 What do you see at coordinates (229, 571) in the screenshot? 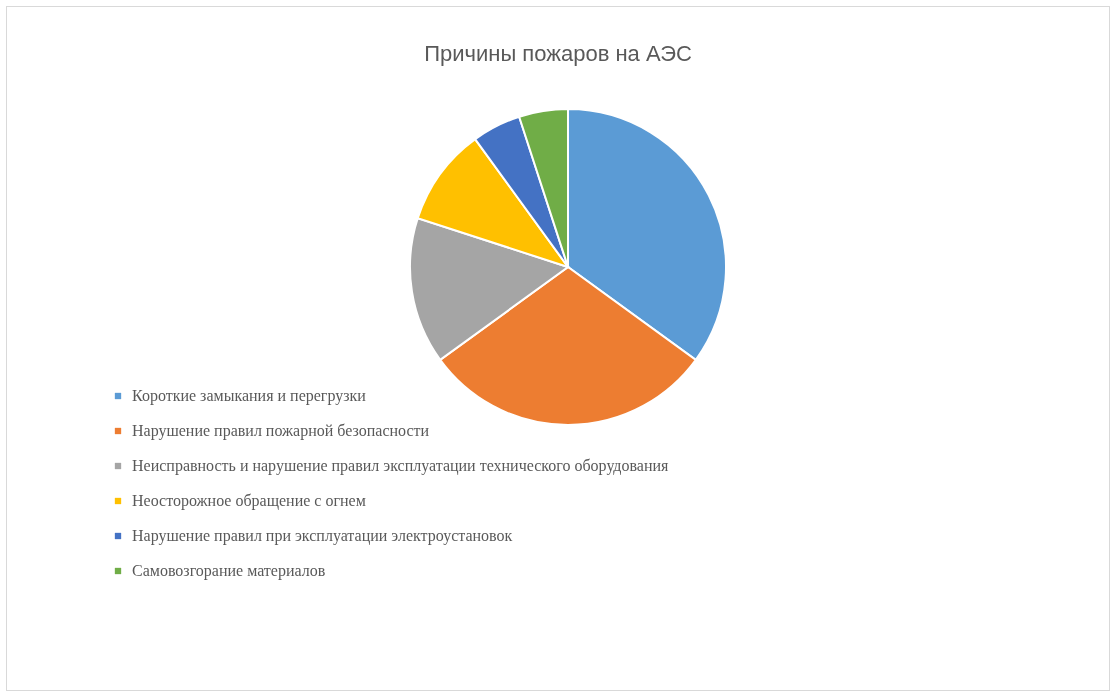
I see `legend-label: Самовозгорание материалов` at bounding box center [229, 571].